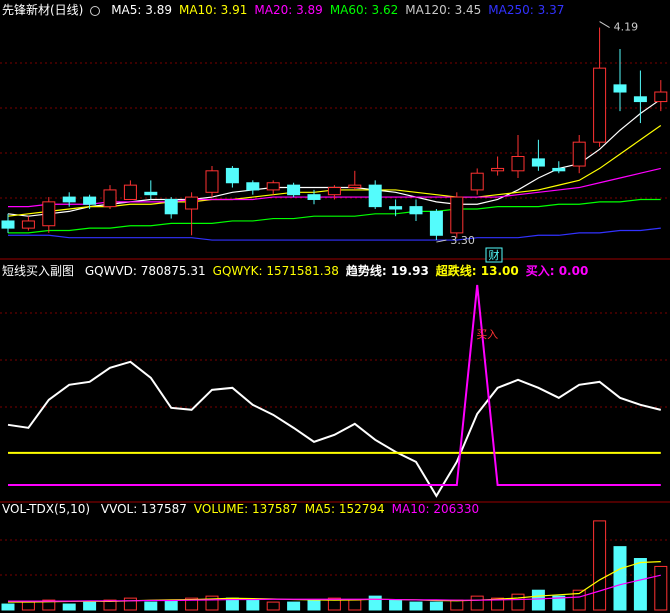 The image size is (670, 613). Describe the element at coordinates (487, 334) in the screenshot. I see `signal-label: 买入` at that location.